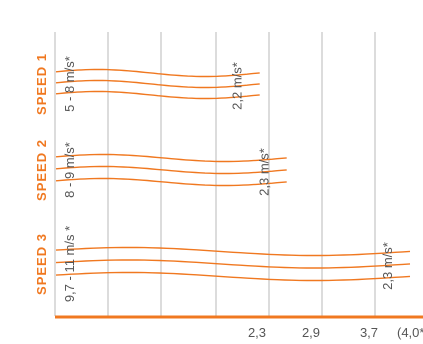  I want to click on speed-label-2: SPEED 2, so click(41, 170).